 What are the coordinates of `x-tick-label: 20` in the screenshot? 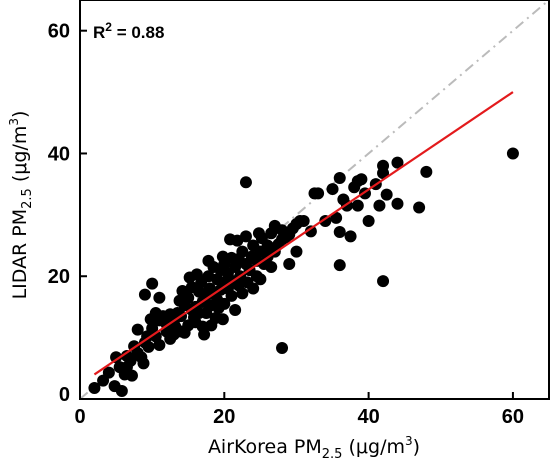 It's located at (224, 417).